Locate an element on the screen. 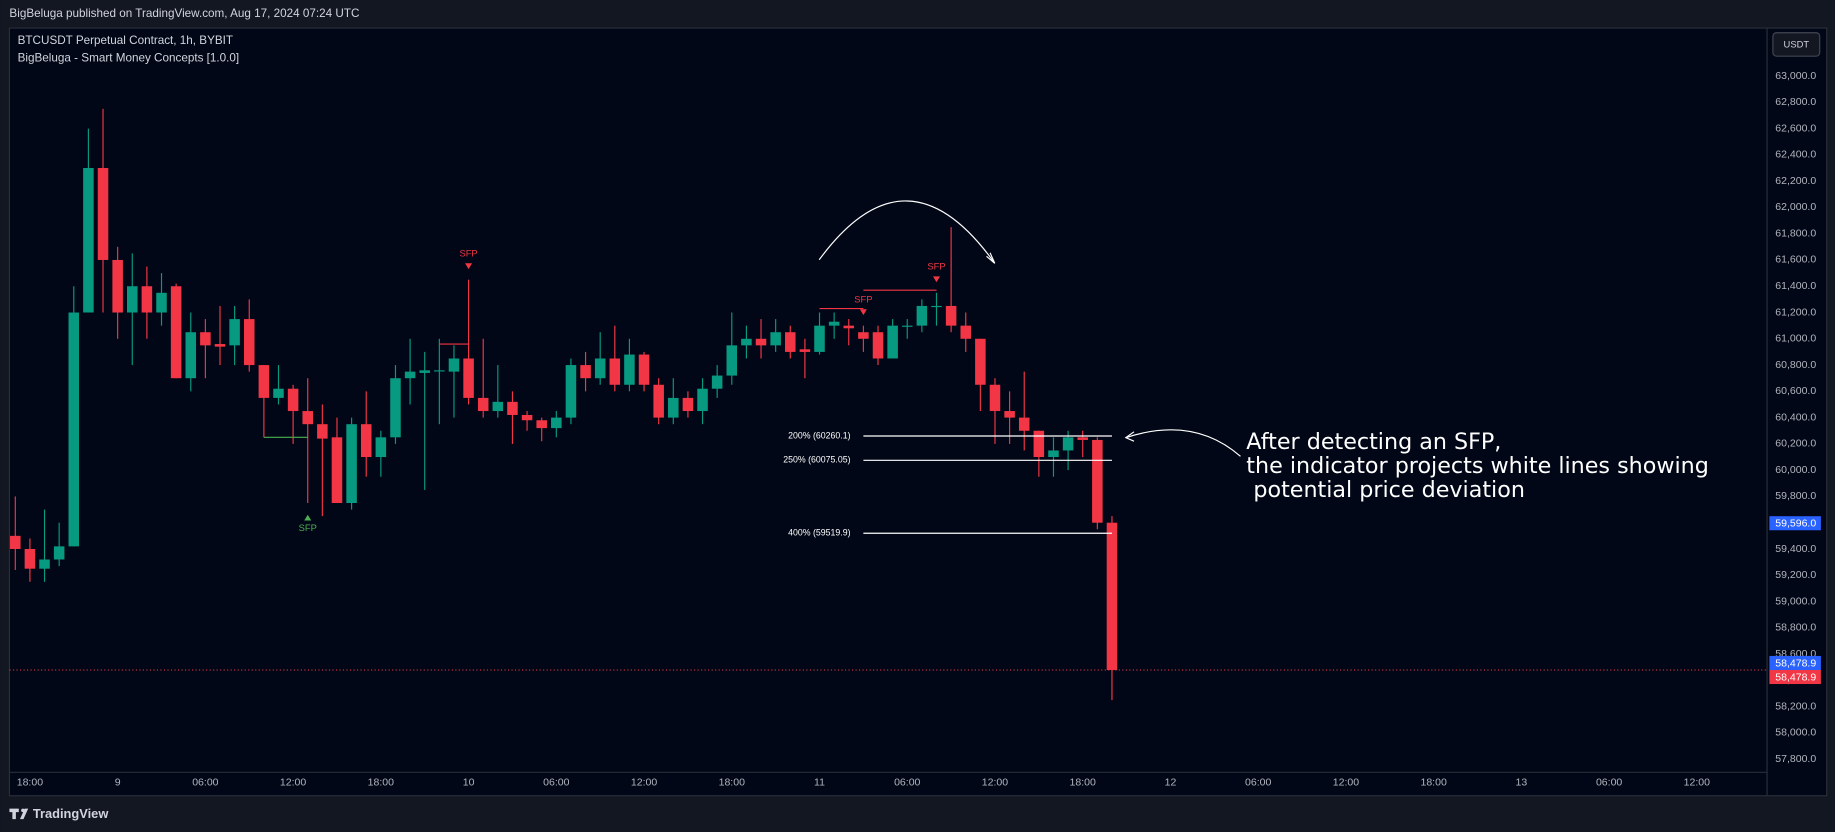 The width and height of the screenshot is (1835, 832). deviation-label: 200% (60260.1) is located at coordinates (819, 435).